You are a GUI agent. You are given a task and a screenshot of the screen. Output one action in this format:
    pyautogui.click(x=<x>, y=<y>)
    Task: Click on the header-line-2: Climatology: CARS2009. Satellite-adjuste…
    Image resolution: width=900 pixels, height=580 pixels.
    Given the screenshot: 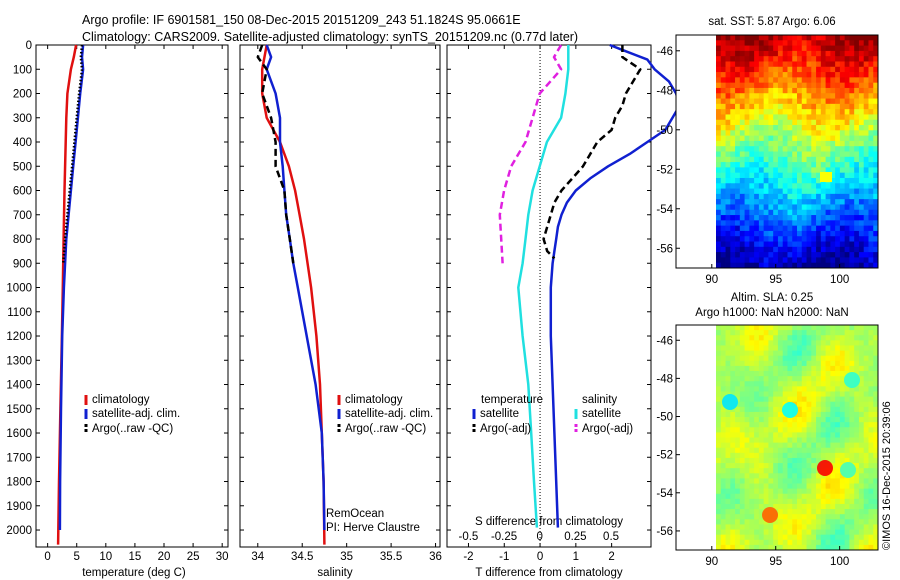 What is the action you would take?
    pyautogui.click(x=330, y=37)
    